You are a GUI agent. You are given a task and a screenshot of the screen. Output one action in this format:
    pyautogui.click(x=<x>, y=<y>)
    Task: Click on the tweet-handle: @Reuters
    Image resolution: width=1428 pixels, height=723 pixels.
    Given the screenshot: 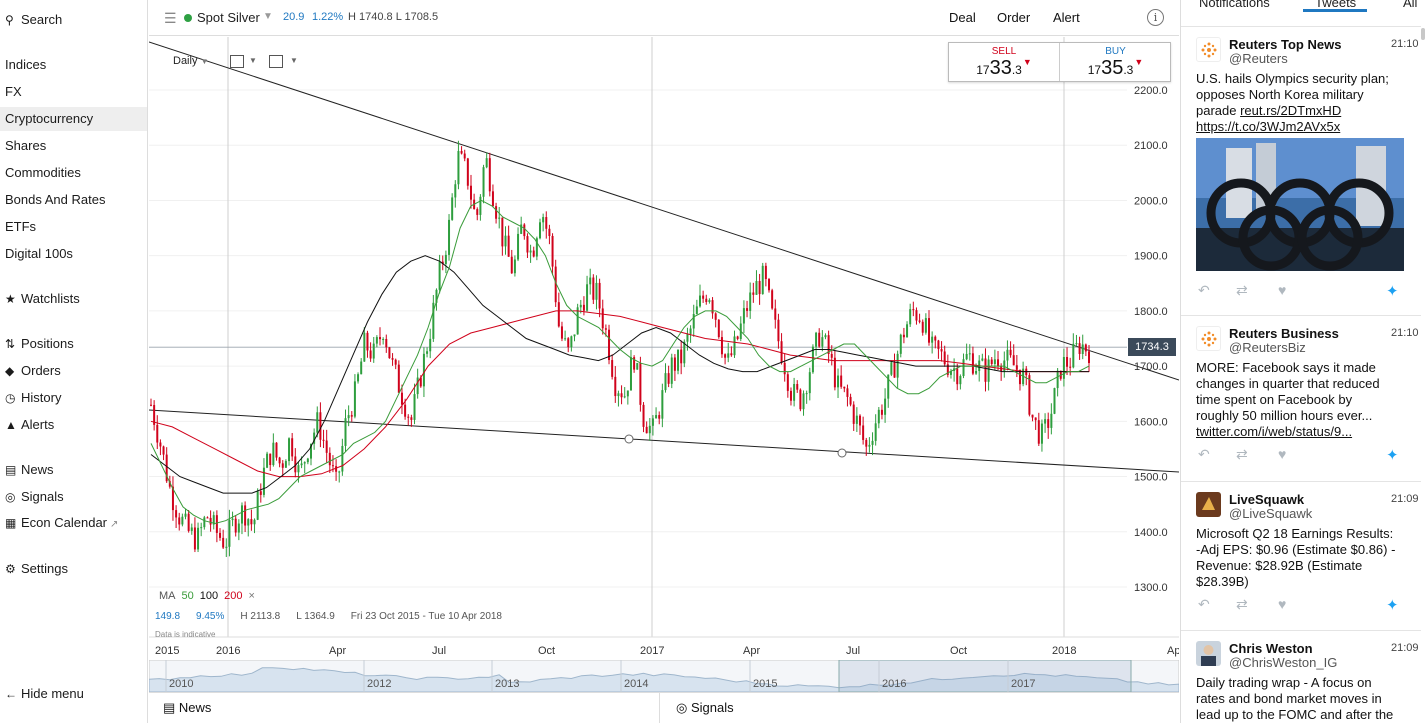 What is the action you would take?
    pyautogui.click(x=1258, y=58)
    